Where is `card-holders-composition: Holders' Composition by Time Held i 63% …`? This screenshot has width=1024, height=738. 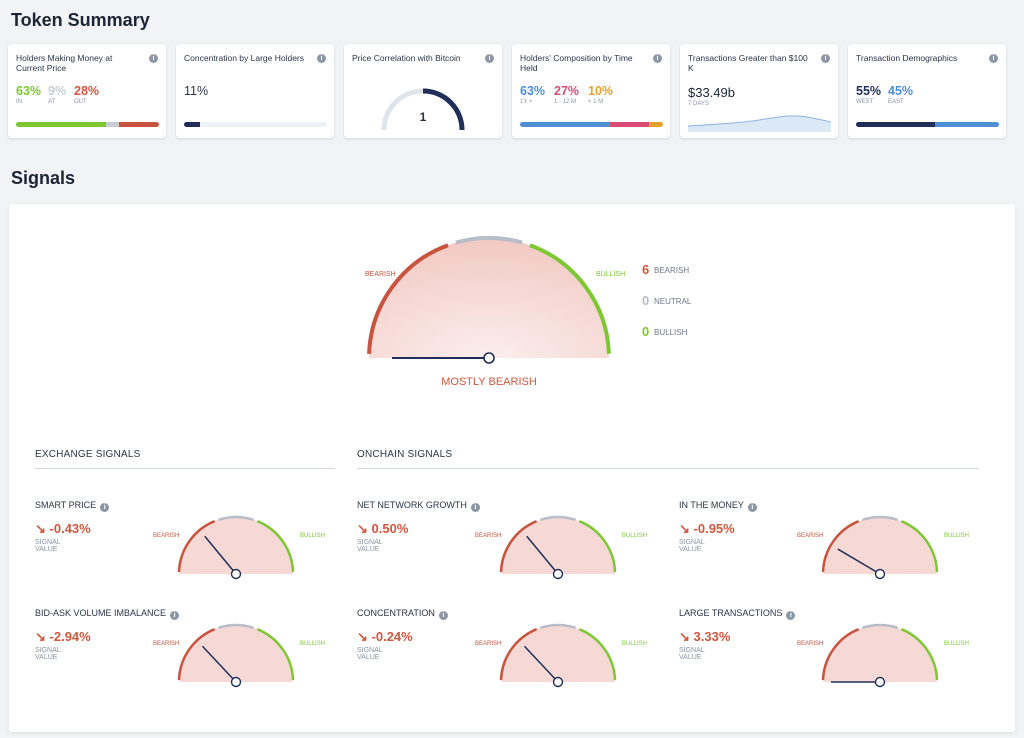
card-holders-composition: Holders' Composition by Time Held i 63% … is located at coordinates (591, 91).